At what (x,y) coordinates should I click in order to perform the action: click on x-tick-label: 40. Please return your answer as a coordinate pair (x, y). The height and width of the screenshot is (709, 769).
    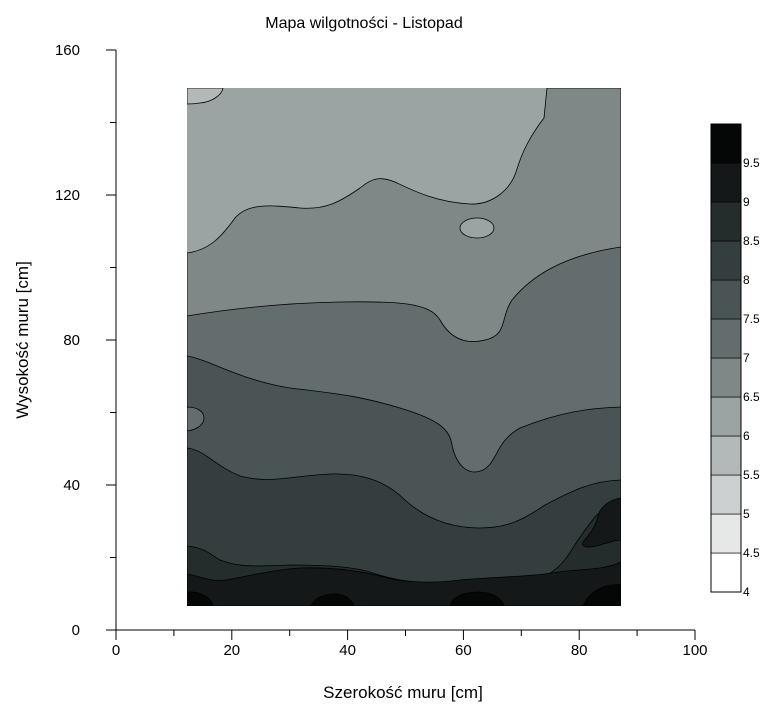
    Looking at the image, I should click on (347, 650).